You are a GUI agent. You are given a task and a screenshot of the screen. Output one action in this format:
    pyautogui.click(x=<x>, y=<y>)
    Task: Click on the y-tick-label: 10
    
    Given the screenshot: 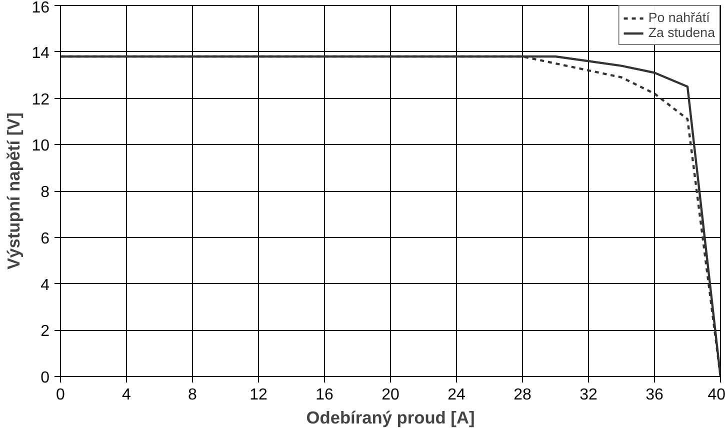 What is the action you would take?
    pyautogui.click(x=41, y=146)
    